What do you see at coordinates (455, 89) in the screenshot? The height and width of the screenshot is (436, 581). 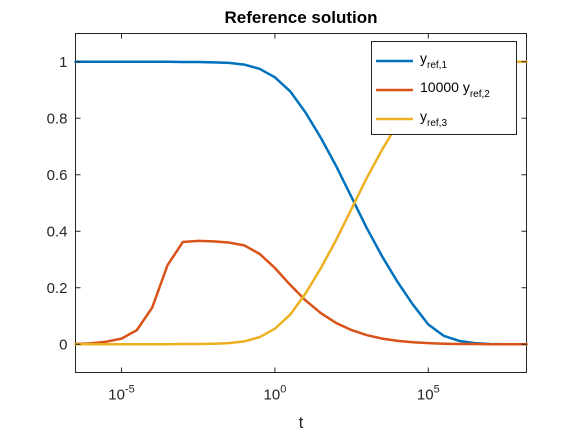 I see `legend-label-2: 10000 yref,2` at bounding box center [455, 89].